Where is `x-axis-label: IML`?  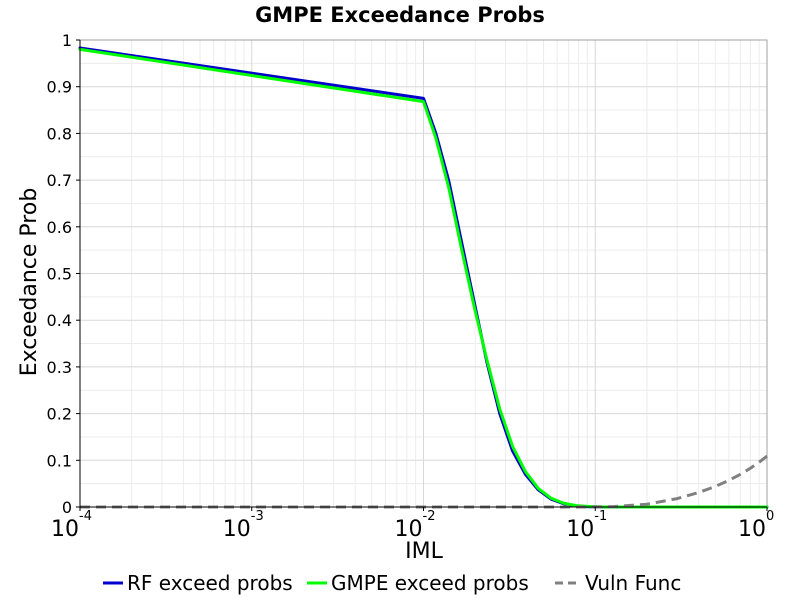 x-axis-label: IML is located at coordinates (424, 551).